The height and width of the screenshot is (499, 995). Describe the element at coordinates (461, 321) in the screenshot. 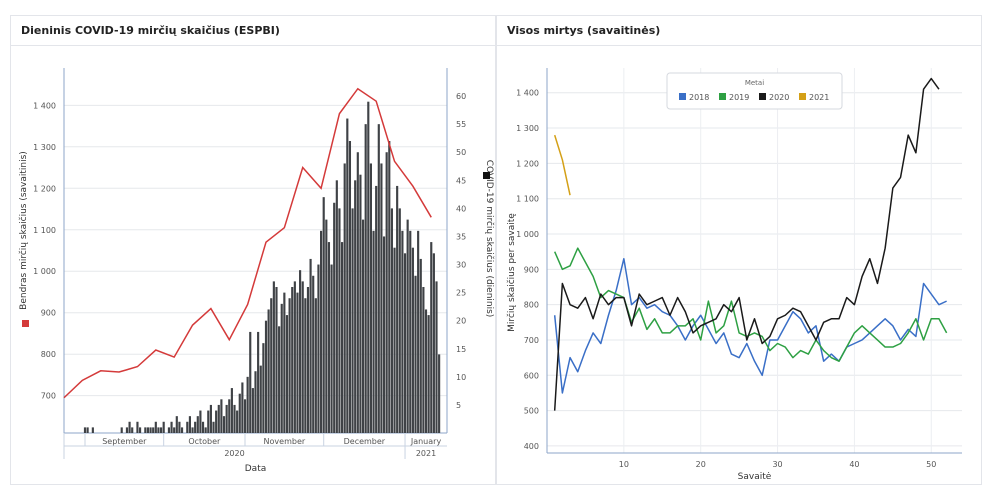

I see `y-tick-label-right: 20` at that location.